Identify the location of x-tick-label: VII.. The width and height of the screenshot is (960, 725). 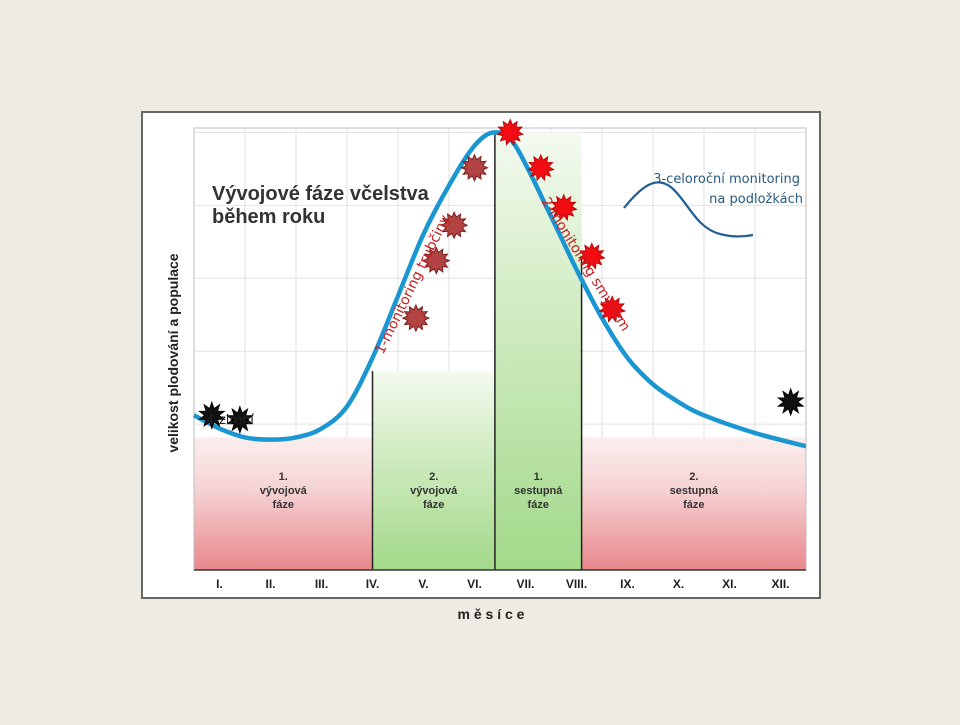
(525, 584).